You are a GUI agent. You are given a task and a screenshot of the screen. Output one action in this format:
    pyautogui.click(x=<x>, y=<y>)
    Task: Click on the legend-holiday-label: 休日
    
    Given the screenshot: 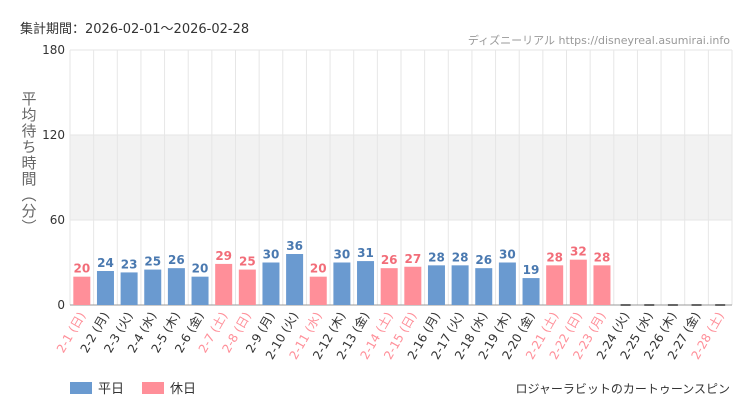 What is the action you would take?
    pyautogui.click(x=183, y=389)
    